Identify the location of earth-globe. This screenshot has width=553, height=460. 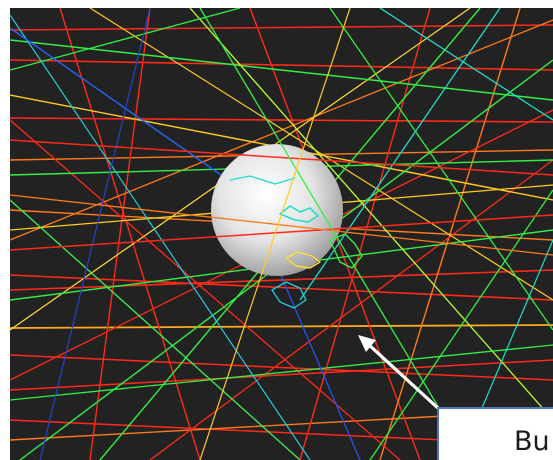
(277, 210).